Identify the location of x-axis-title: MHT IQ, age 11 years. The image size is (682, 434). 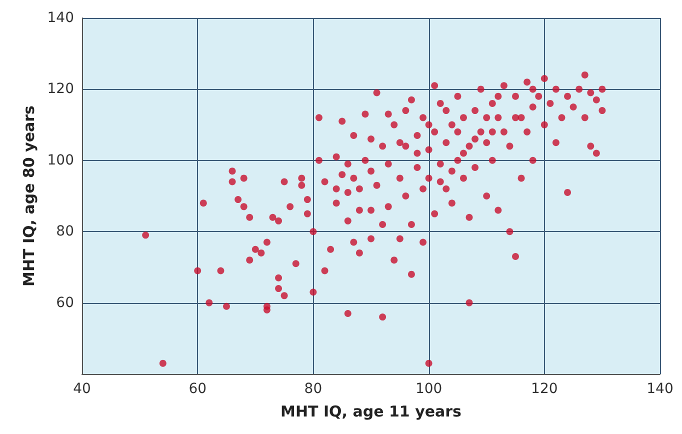
(371, 411).